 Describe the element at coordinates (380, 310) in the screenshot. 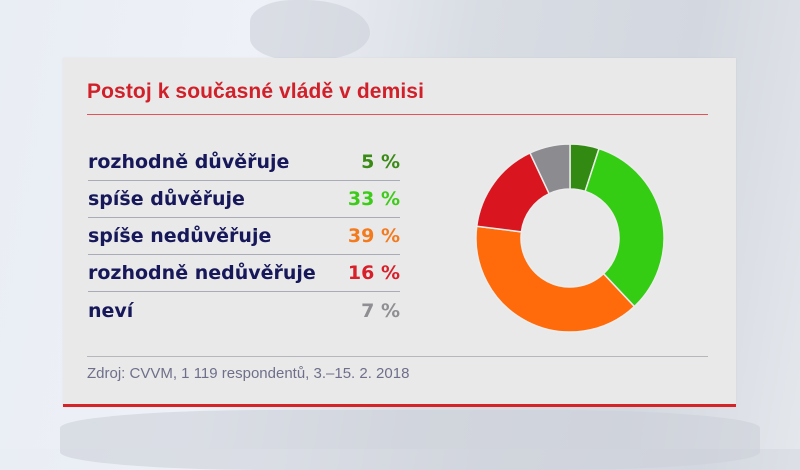

I see `row-value: 7 %` at that location.